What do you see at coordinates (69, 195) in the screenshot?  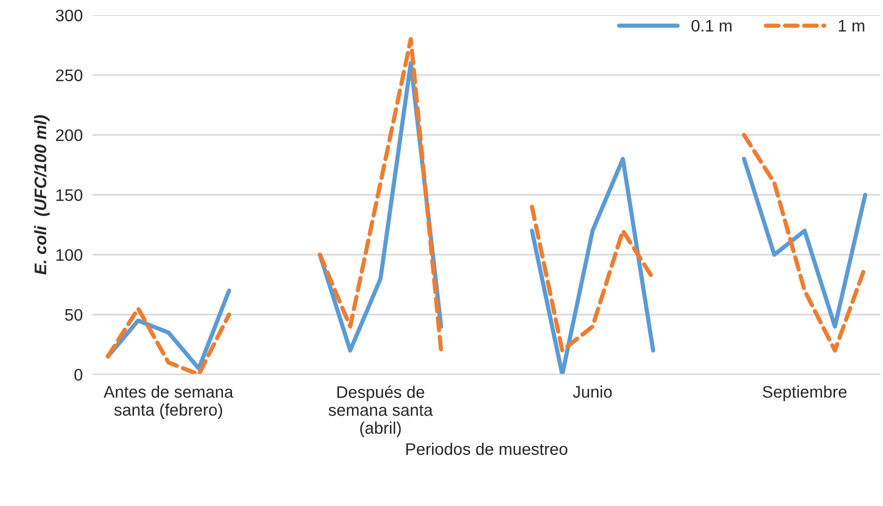 I see `y-tick-label: 150` at bounding box center [69, 195].